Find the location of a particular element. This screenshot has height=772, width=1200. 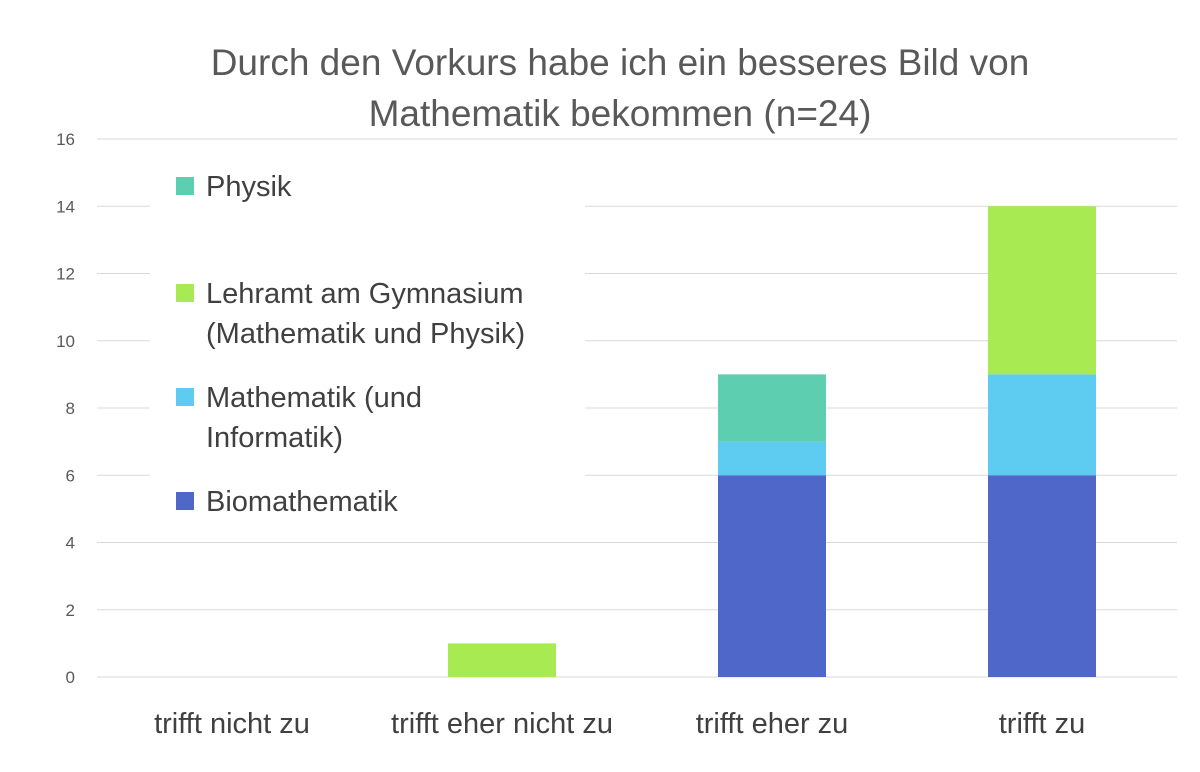

x-category-label: trifft zu is located at coordinates (1042, 724).